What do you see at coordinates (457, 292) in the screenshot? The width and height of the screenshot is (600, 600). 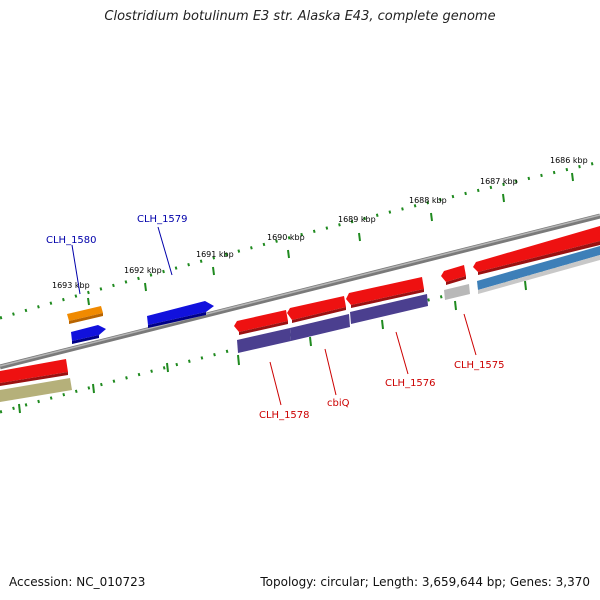 I see `gene-grey` at bounding box center [457, 292].